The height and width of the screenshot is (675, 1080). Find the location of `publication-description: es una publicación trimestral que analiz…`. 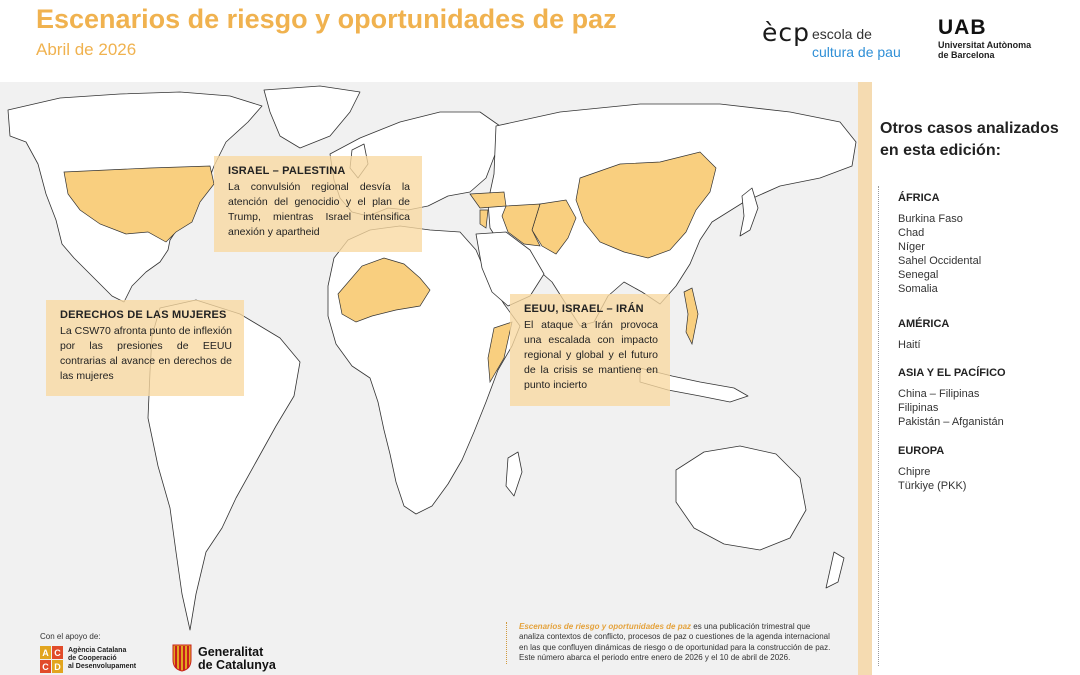

publication-description: es una publicación trimestral que analiz… is located at coordinates (675, 642).